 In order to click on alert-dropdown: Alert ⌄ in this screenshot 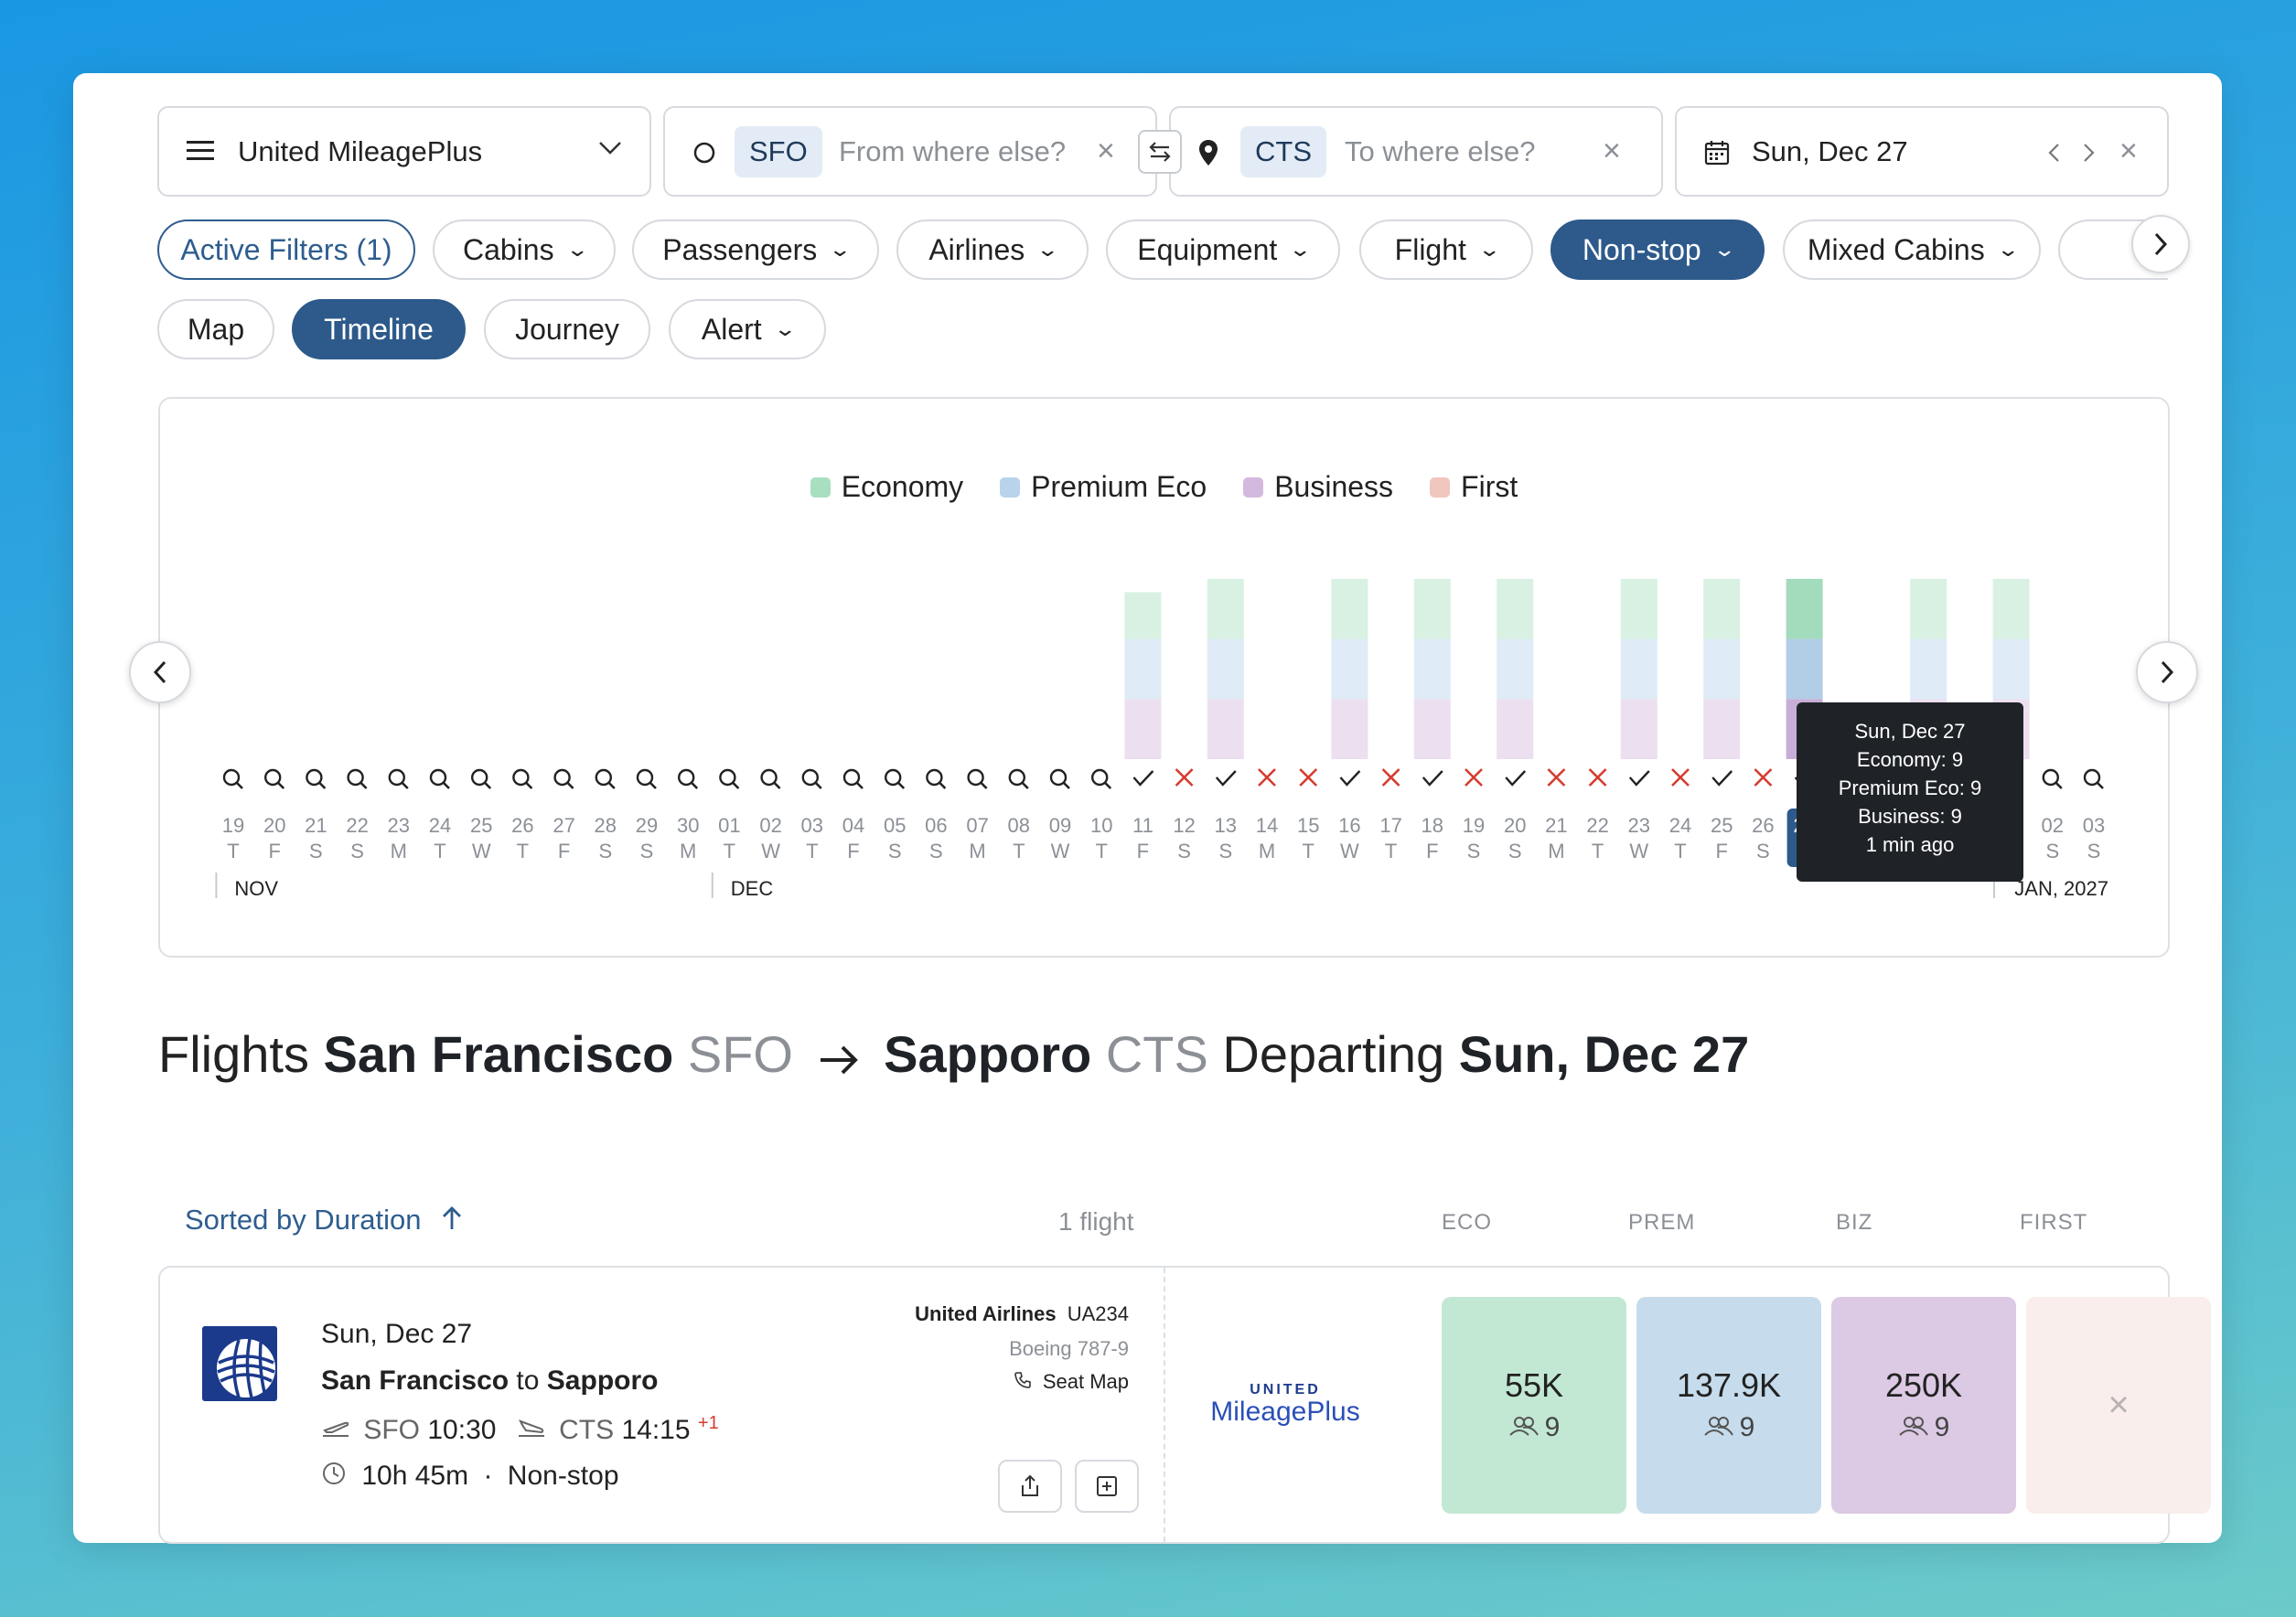, I will do `click(747, 329)`.